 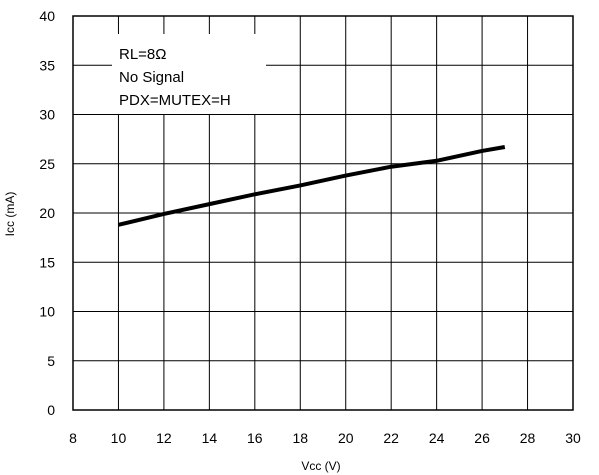 I want to click on annotation-background, so click(x=189, y=74).